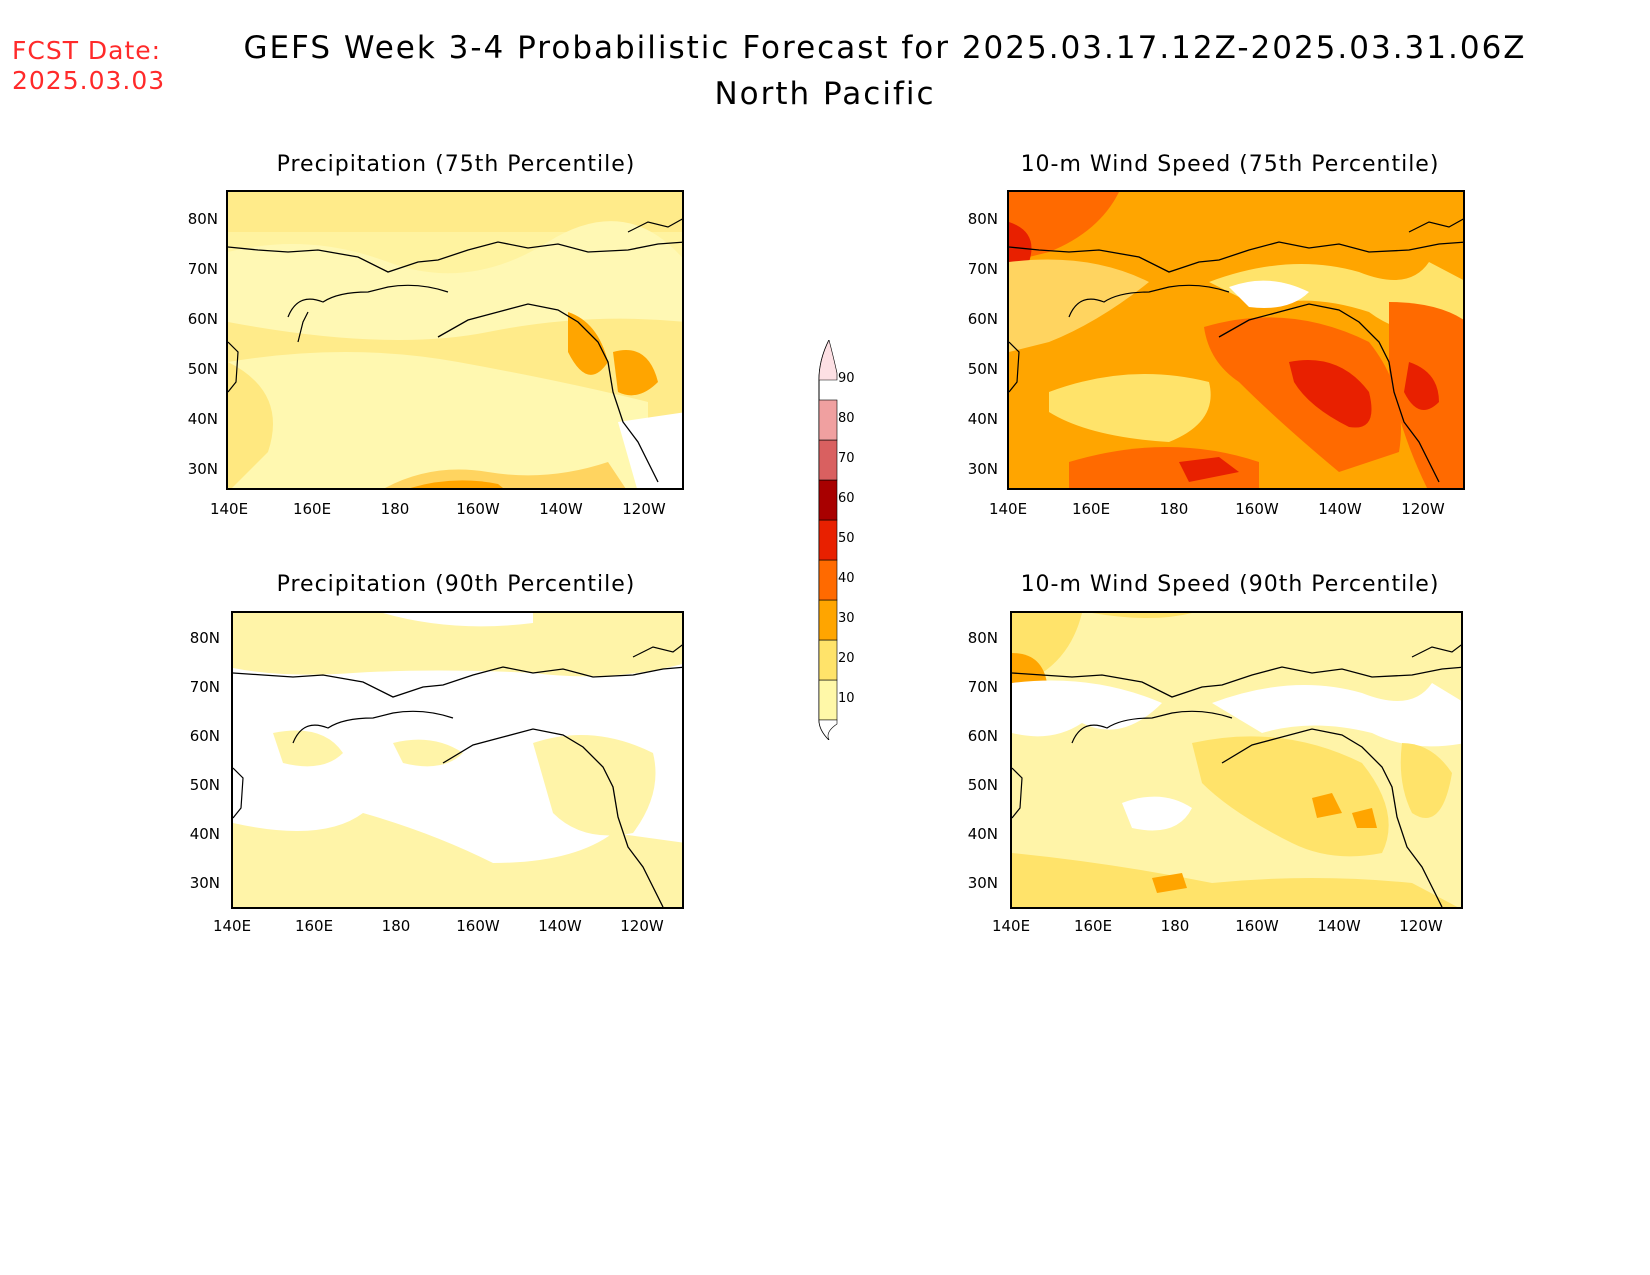  I want to click on colorbar-label: 80, so click(846, 418).